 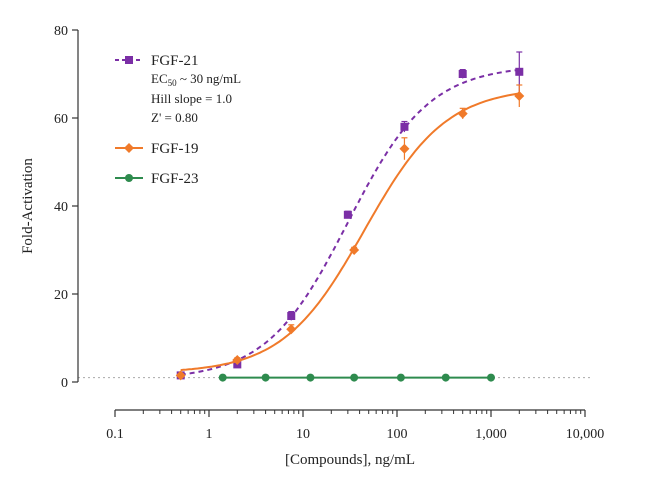 What do you see at coordinates (61, 31) in the screenshot?
I see `y-tick-label-80: 80` at bounding box center [61, 31].